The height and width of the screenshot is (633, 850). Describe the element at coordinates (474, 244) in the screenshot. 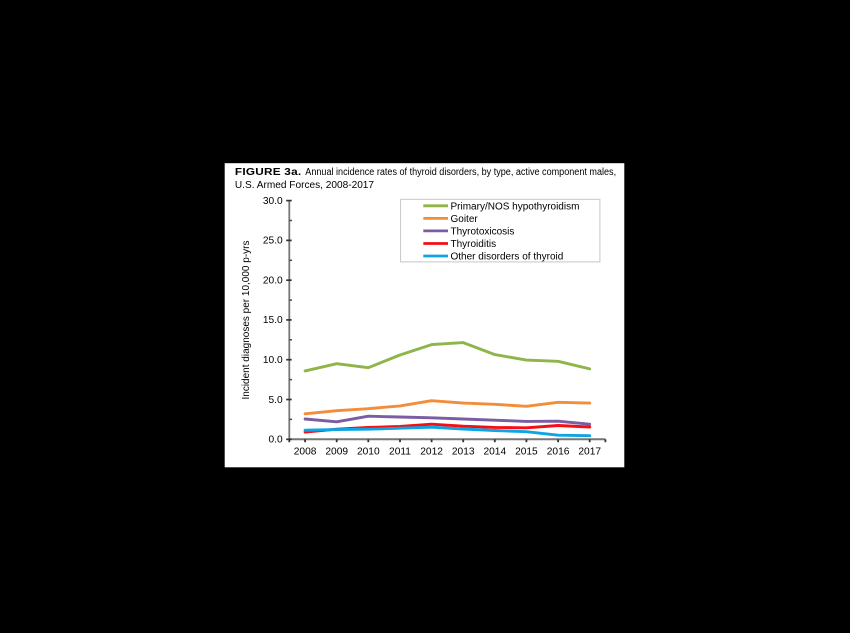

I see `svg-text: Thyroiditis` at that location.